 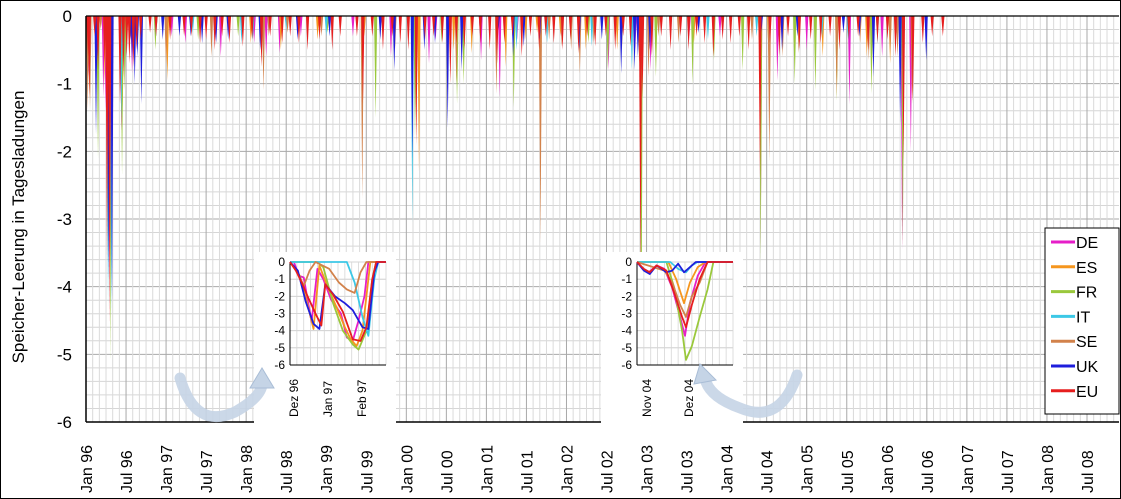 What do you see at coordinates (18, 227) in the screenshot?
I see `y-axis-label: Speicher-Leerung in Tagesladungen` at bounding box center [18, 227].